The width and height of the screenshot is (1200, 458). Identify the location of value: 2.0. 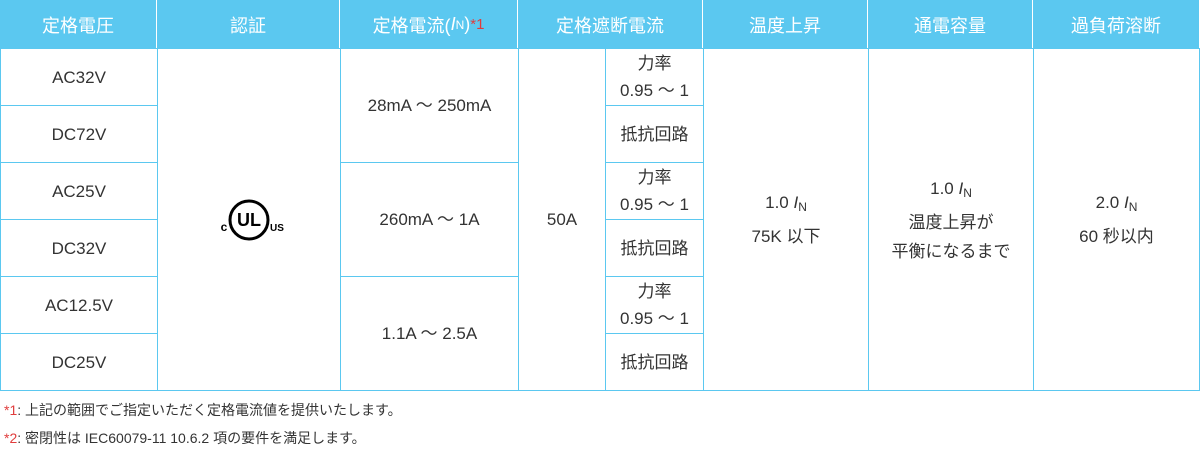
(1107, 202).